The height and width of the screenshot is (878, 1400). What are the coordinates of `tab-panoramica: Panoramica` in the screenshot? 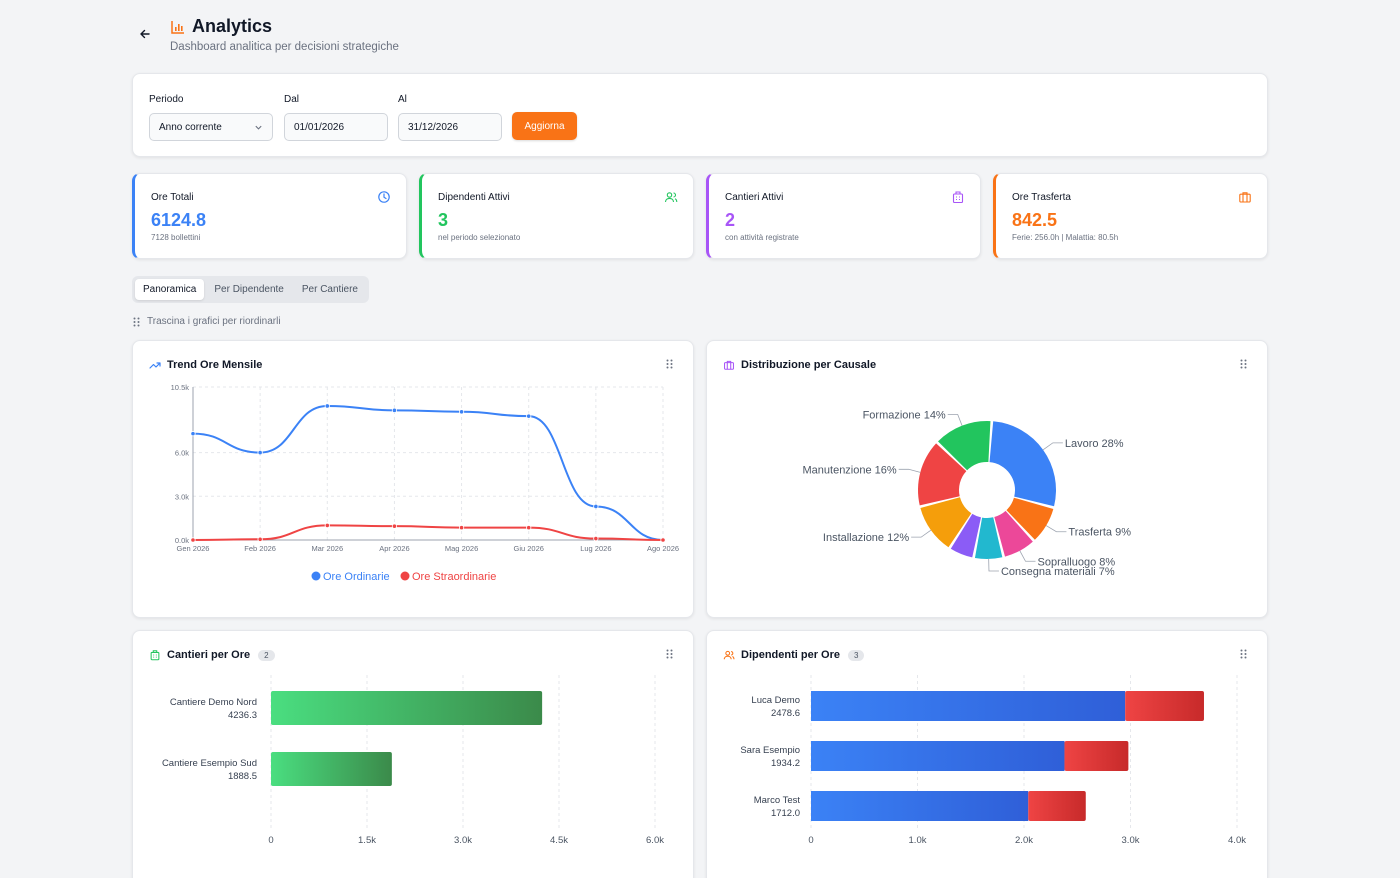 It's located at (170, 289).